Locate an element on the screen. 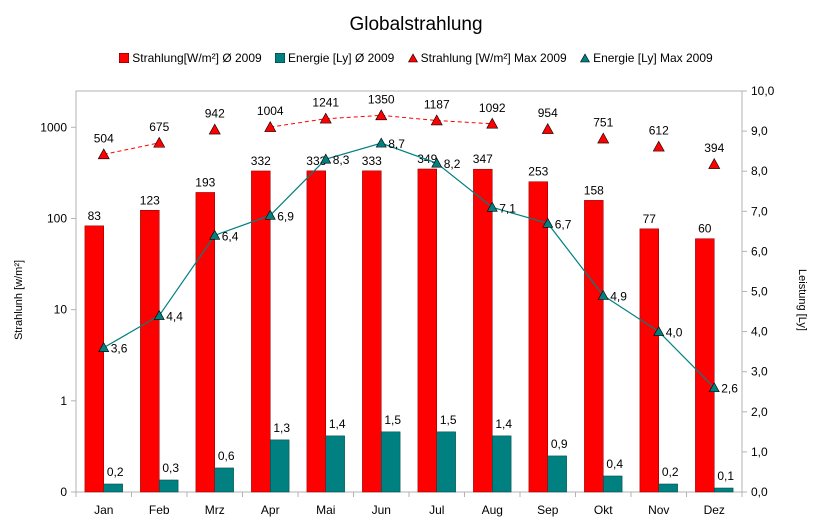 This screenshot has width=832, height=529. y-left-tick-label: 10 is located at coordinates (61, 310).